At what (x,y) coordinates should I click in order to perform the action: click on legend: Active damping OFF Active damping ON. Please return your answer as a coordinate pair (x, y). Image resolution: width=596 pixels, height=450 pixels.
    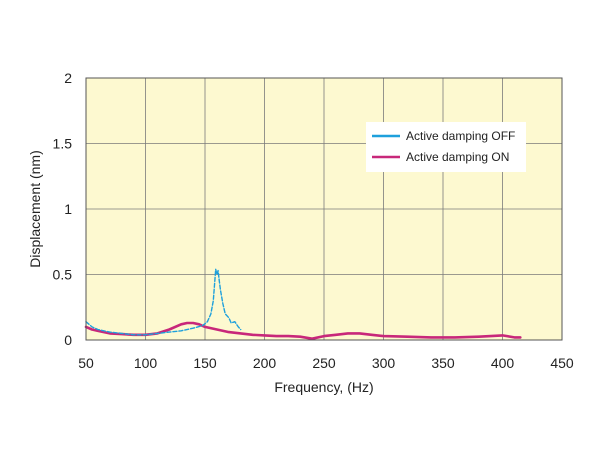
    Looking at the image, I should click on (446, 147).